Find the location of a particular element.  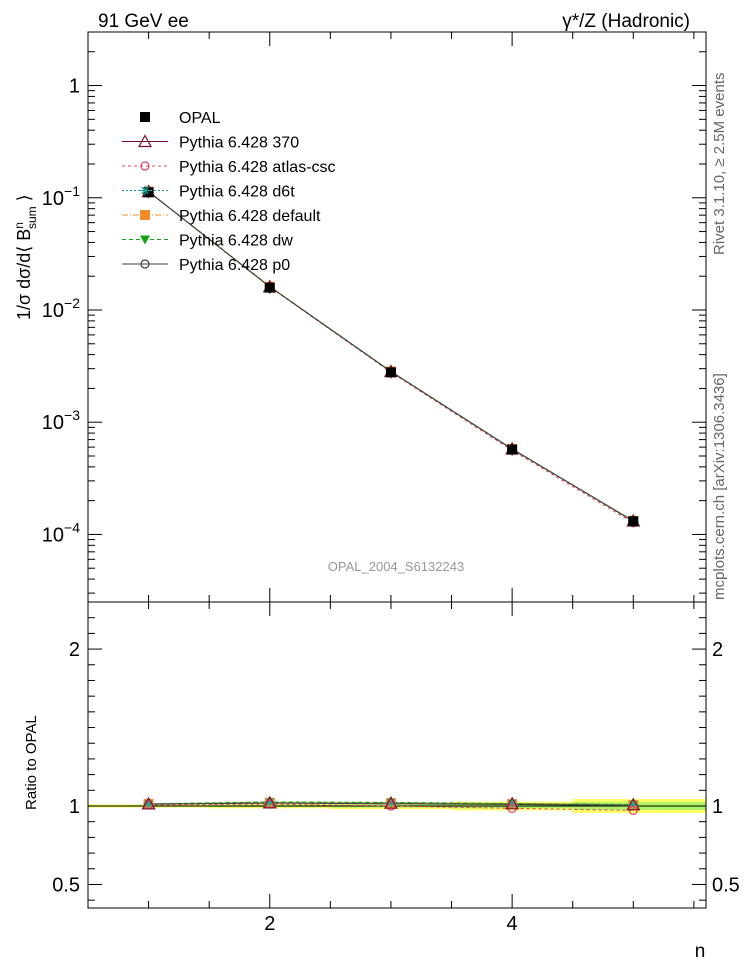

x-tick-label: 4 is located at coordinates (512, 924).